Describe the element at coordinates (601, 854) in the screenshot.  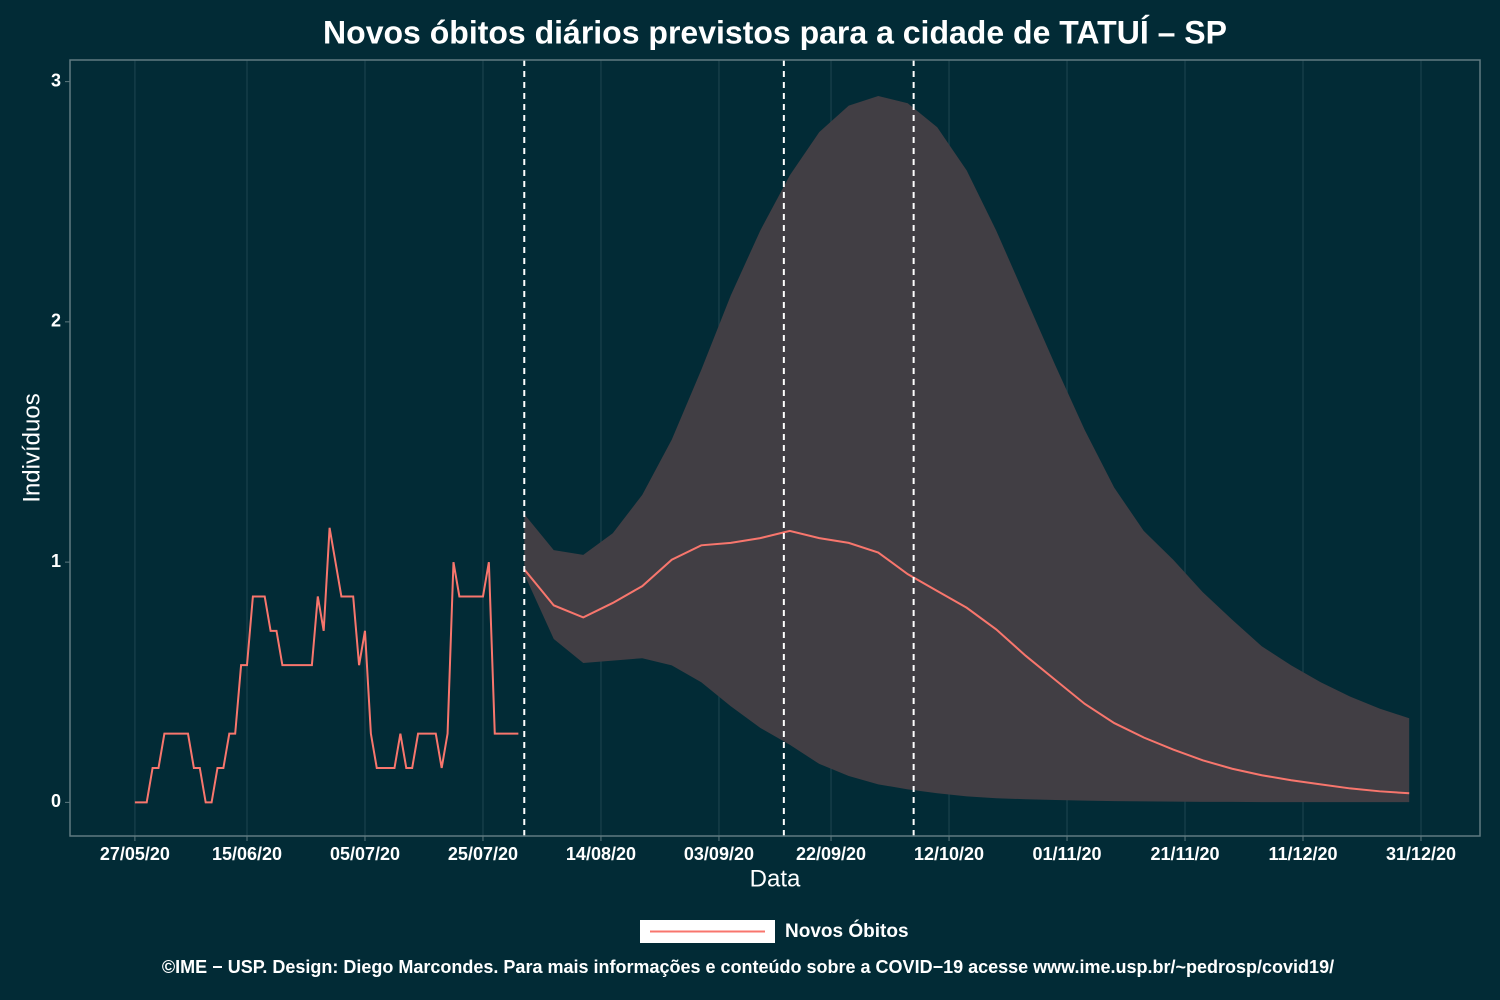
I see `x-tick-label: 14/08/20` at that location.